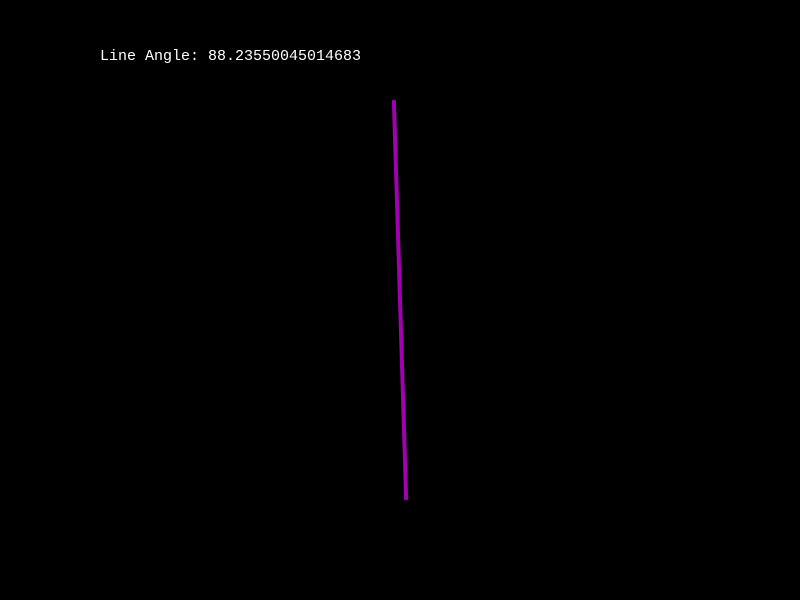 Image resolution: width=800 pixels, height=600 pixels. I want to click on angled-line, so click(400, 300).